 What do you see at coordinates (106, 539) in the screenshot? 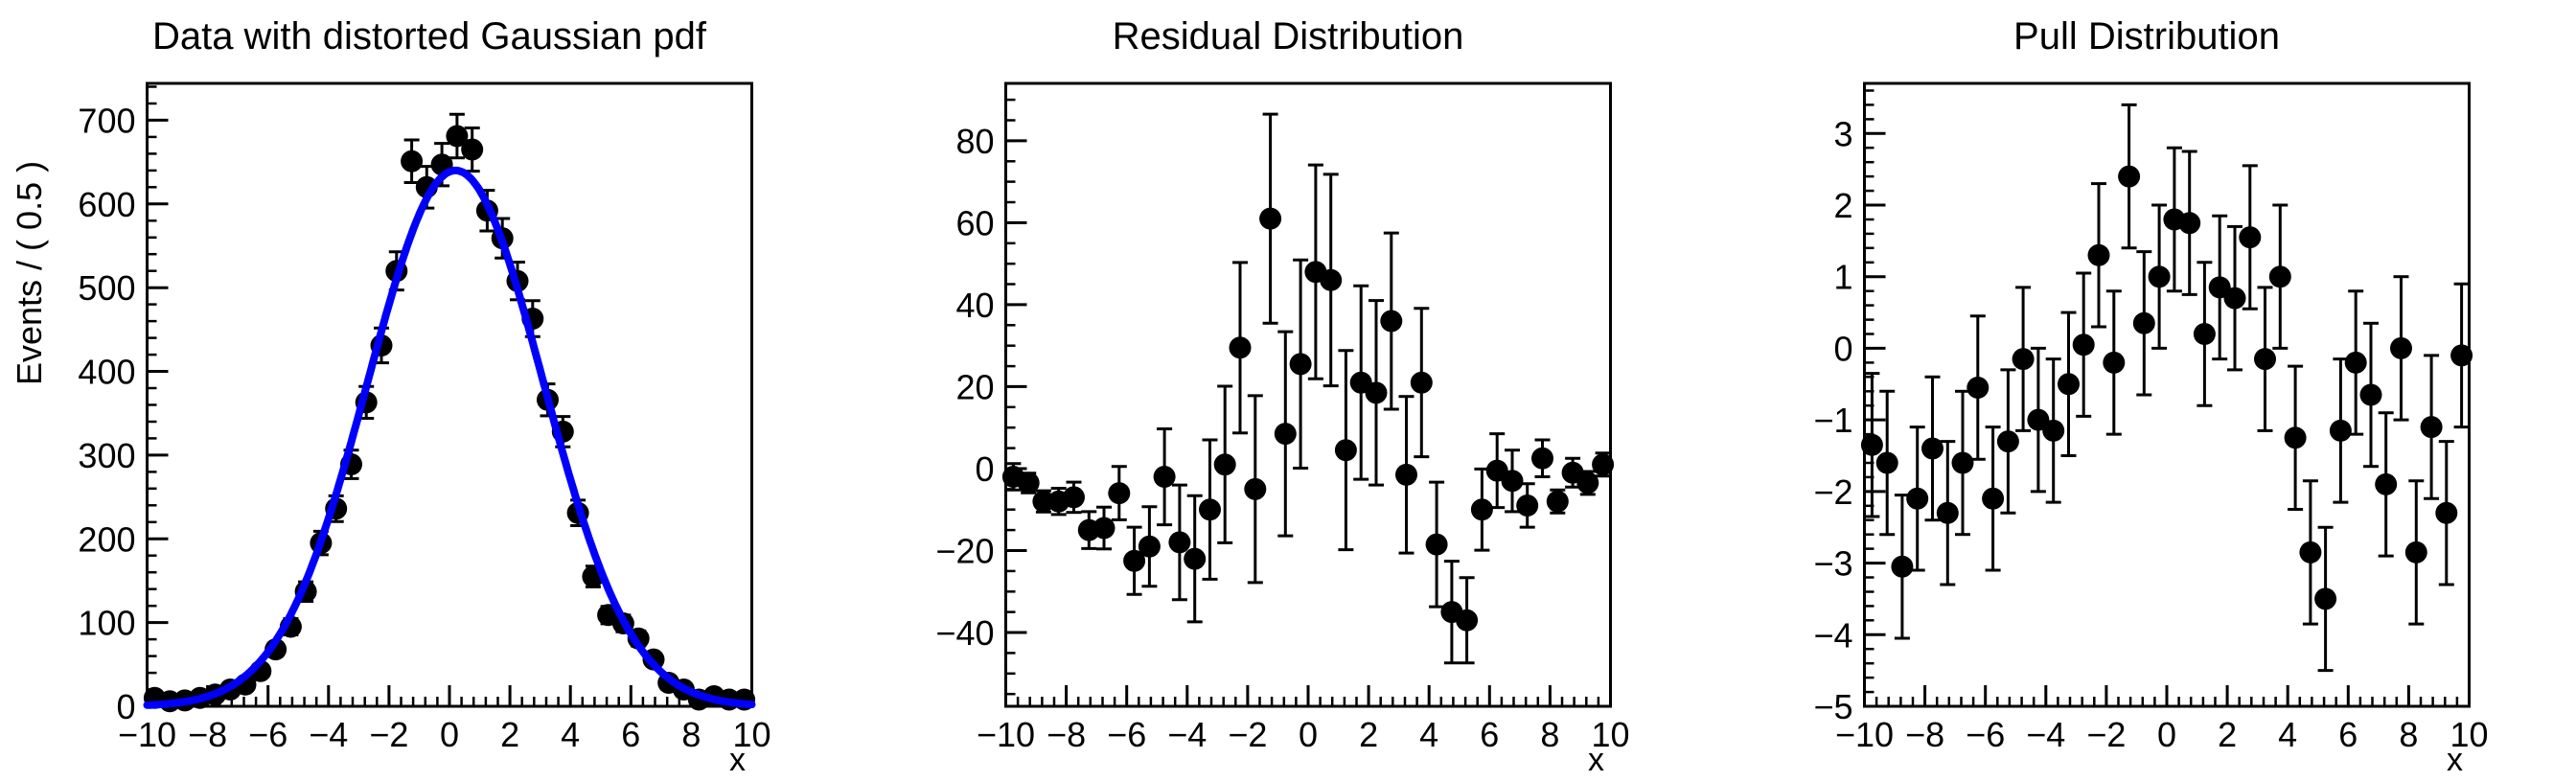
I see `svg-text: 200` at bounding box center [106, 539].